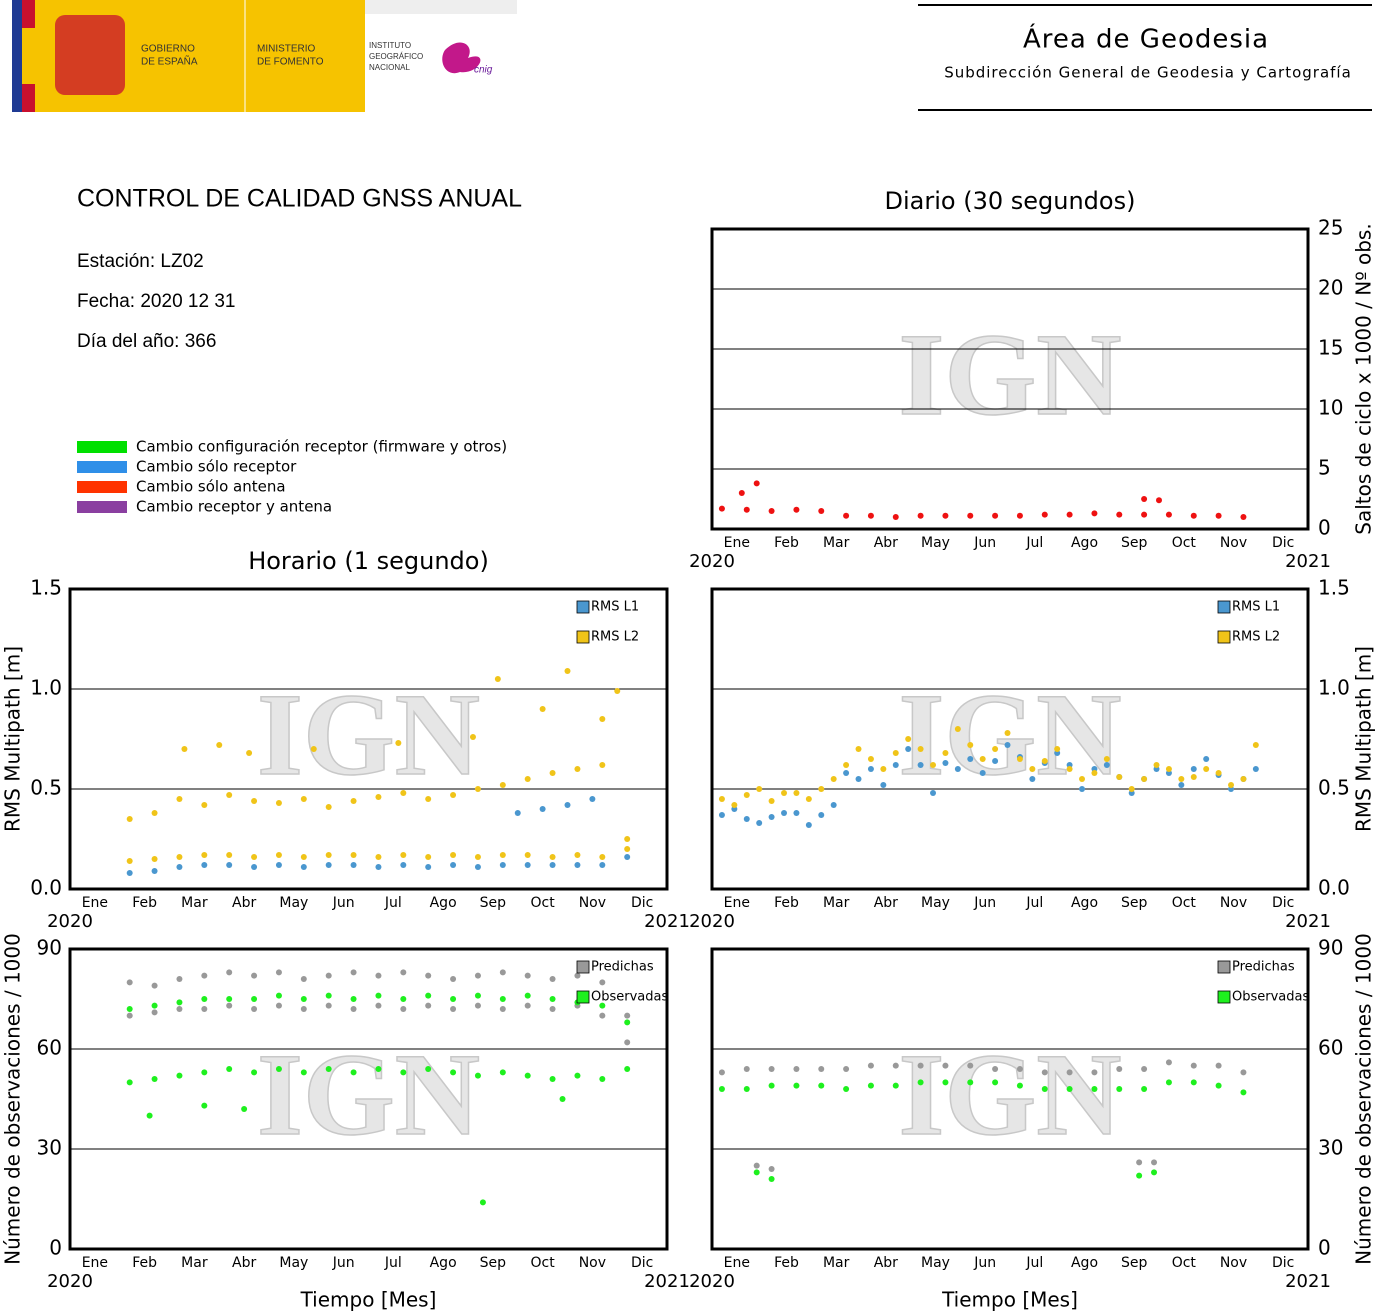 The image size is (1383, 1313). Describe the element at coordinates (211, 487) in the screenshot. I see `change-label: Cambio sólo antena` at that location.